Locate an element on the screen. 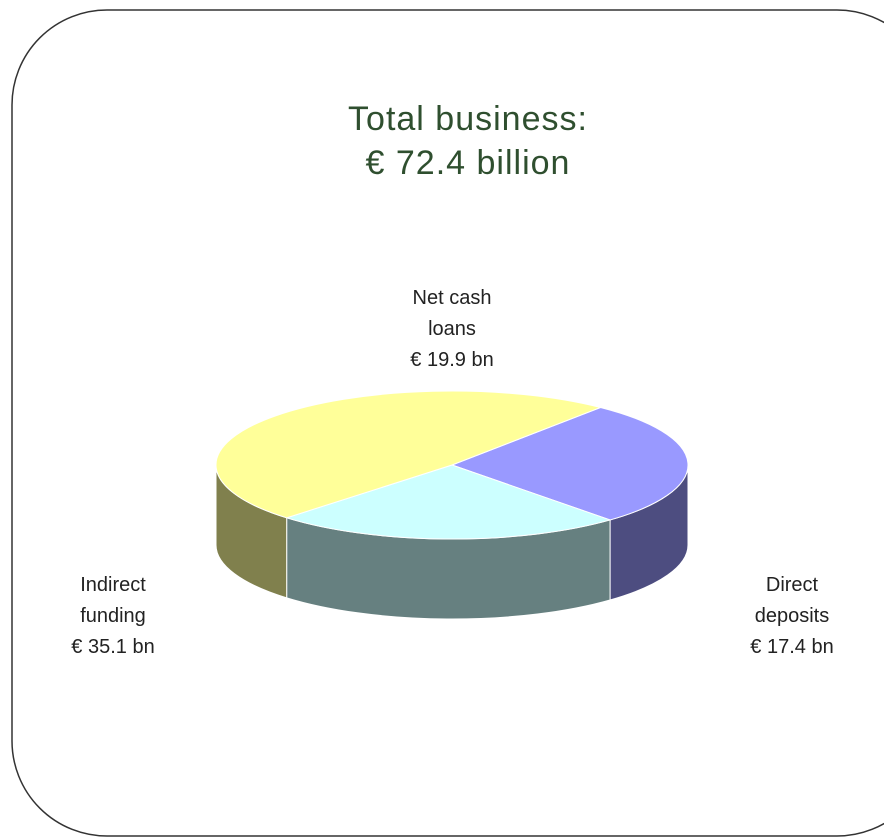 The height and width of the screenshot is (839, 884). slice-value-label: € 35.1 bn is located at coordinates (113, 647).